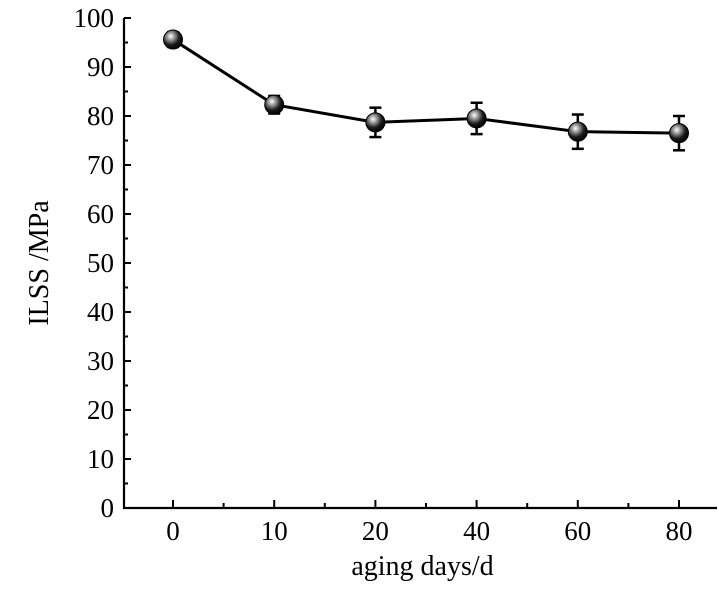  What do you see at coordinates (173, 531) in the screenshot?
I see `x-tick-label: 0` at bounding box center [173, 531].